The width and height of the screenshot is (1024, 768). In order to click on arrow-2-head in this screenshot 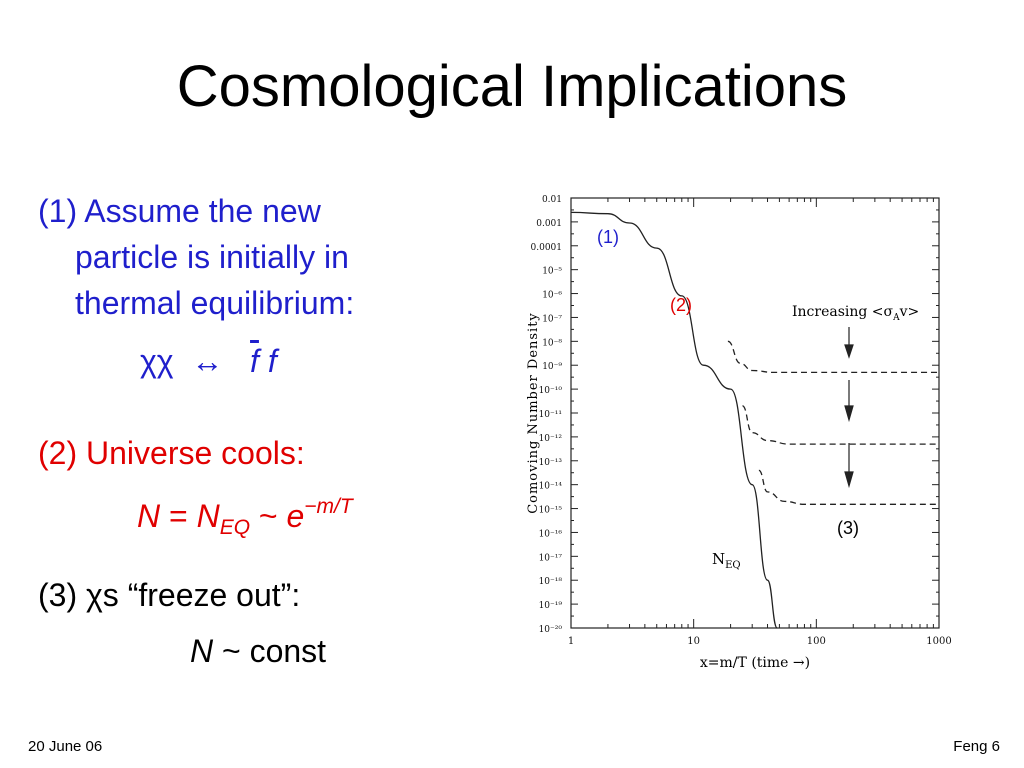, I will do `click(849, 414)`.